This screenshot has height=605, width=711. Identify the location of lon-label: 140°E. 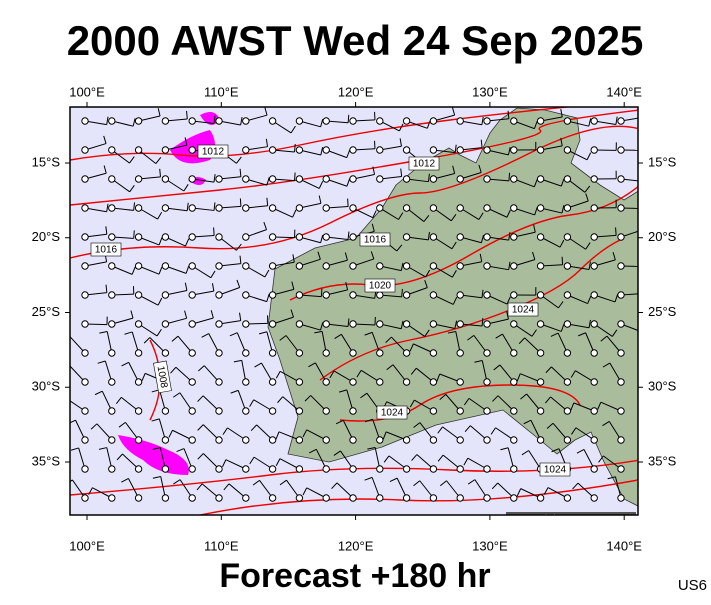
(624, 545).